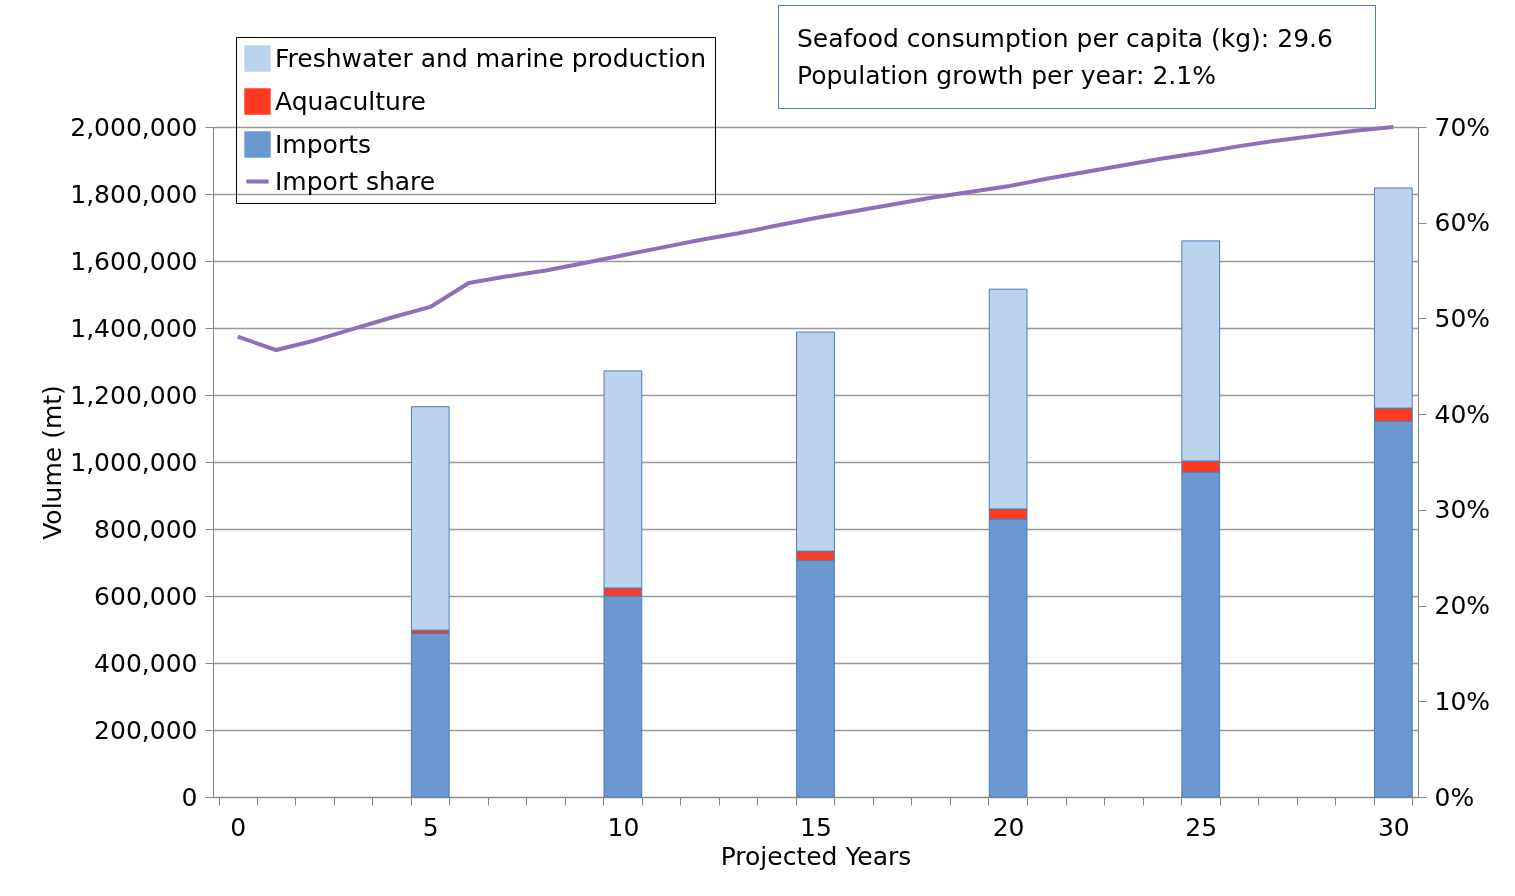 This screenshot has height=896, width=1515. I want to click on x-tick-label: 5, so click(430, 827).